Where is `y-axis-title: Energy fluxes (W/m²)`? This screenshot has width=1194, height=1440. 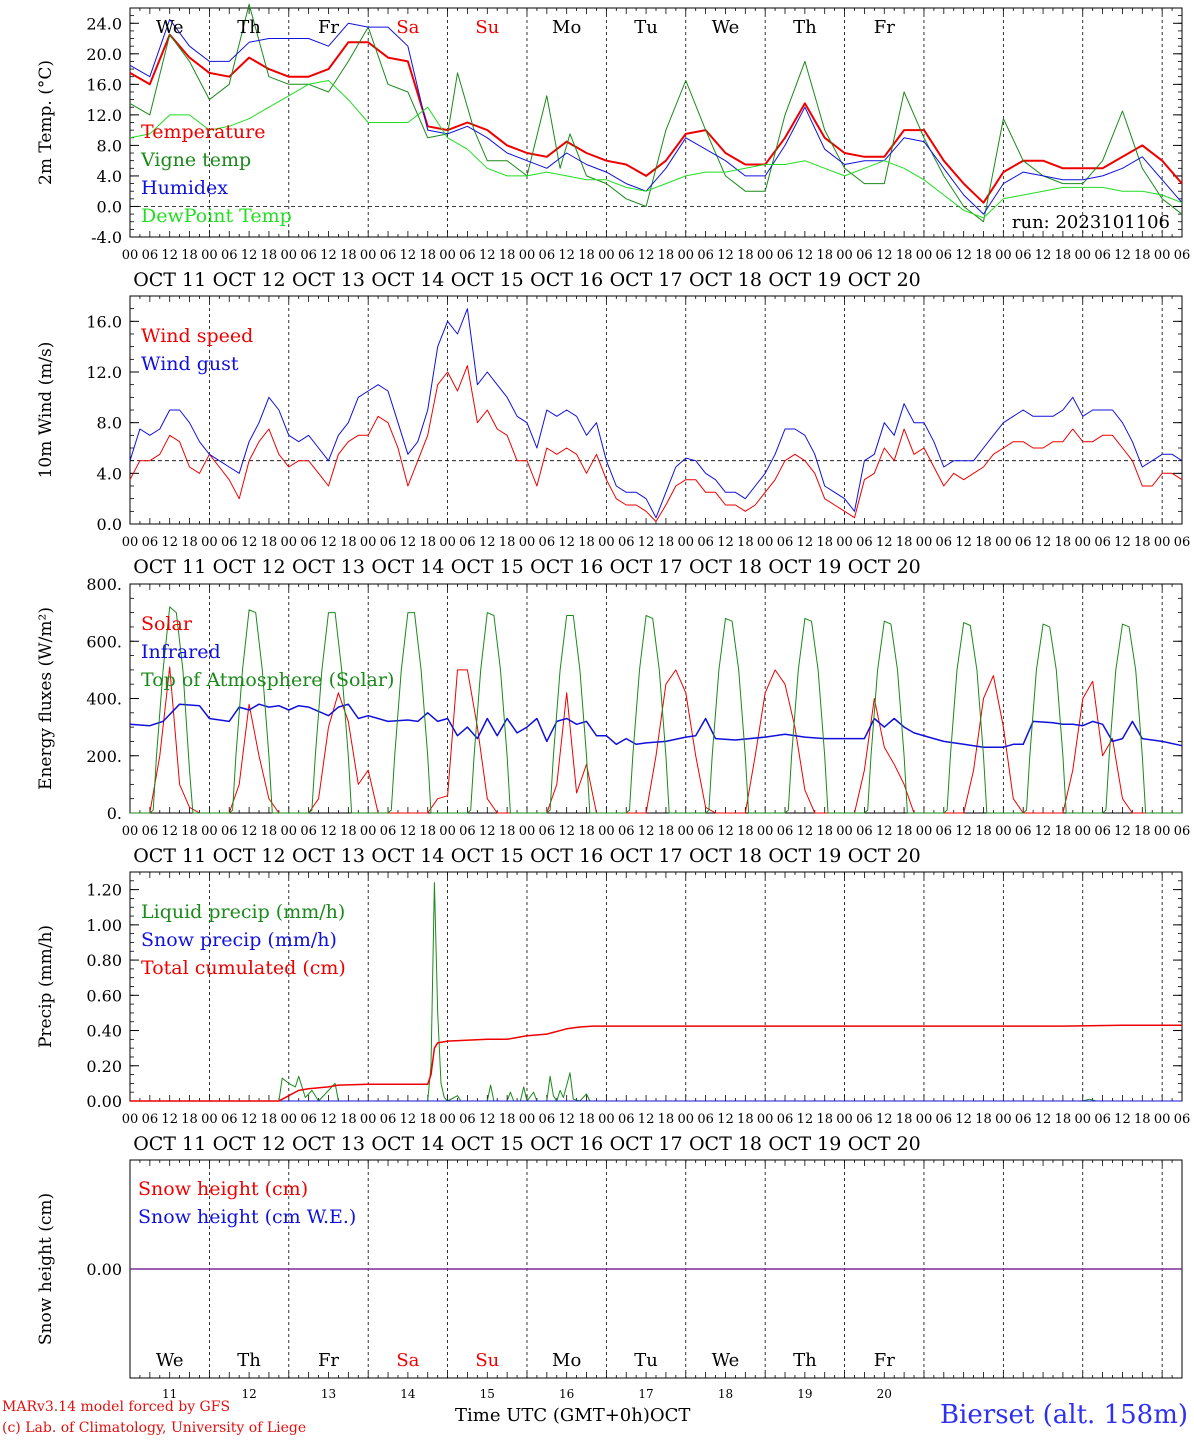 y-axis-title: Energy fluxes (W/m²) is located at coordinates (46, 698).